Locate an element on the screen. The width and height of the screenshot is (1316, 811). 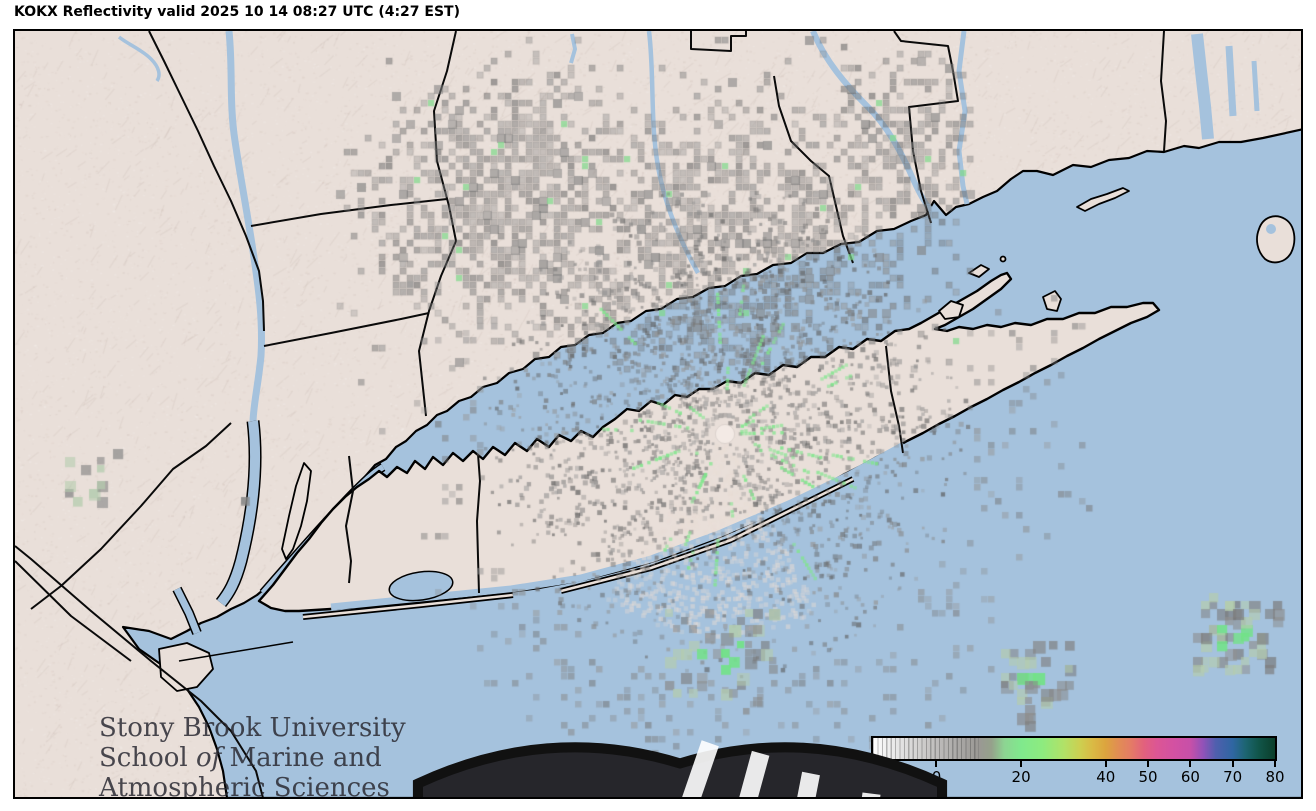
sbu-shield-icon: ★ is located at coordinates (680, 768).